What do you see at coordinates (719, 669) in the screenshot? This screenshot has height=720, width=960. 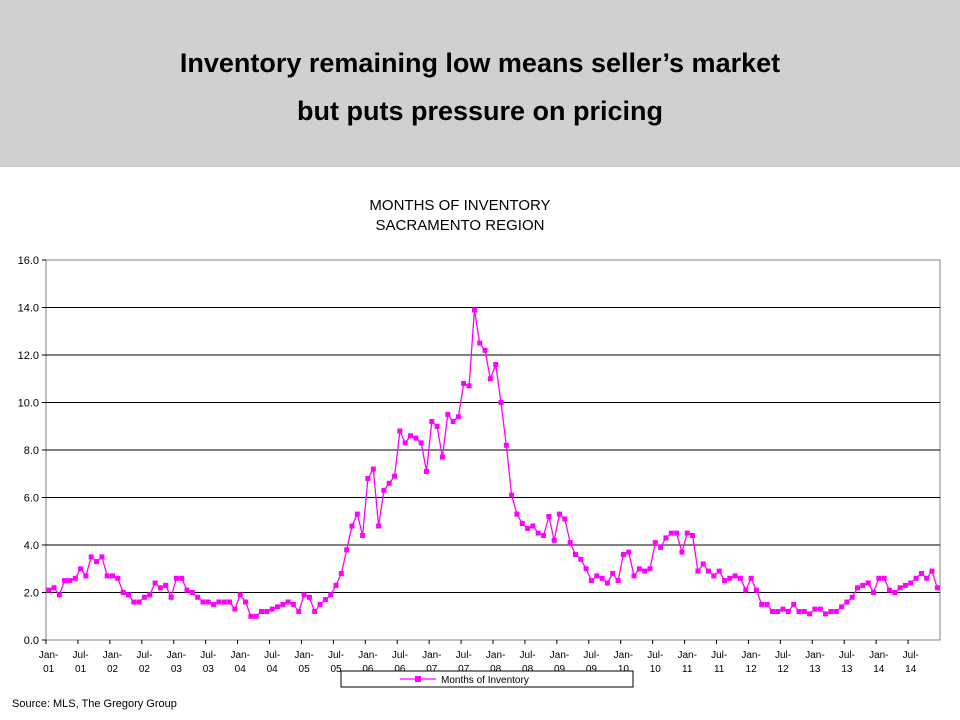 I see `x-tick-label-year: 11` at bounding box center [719, 669].